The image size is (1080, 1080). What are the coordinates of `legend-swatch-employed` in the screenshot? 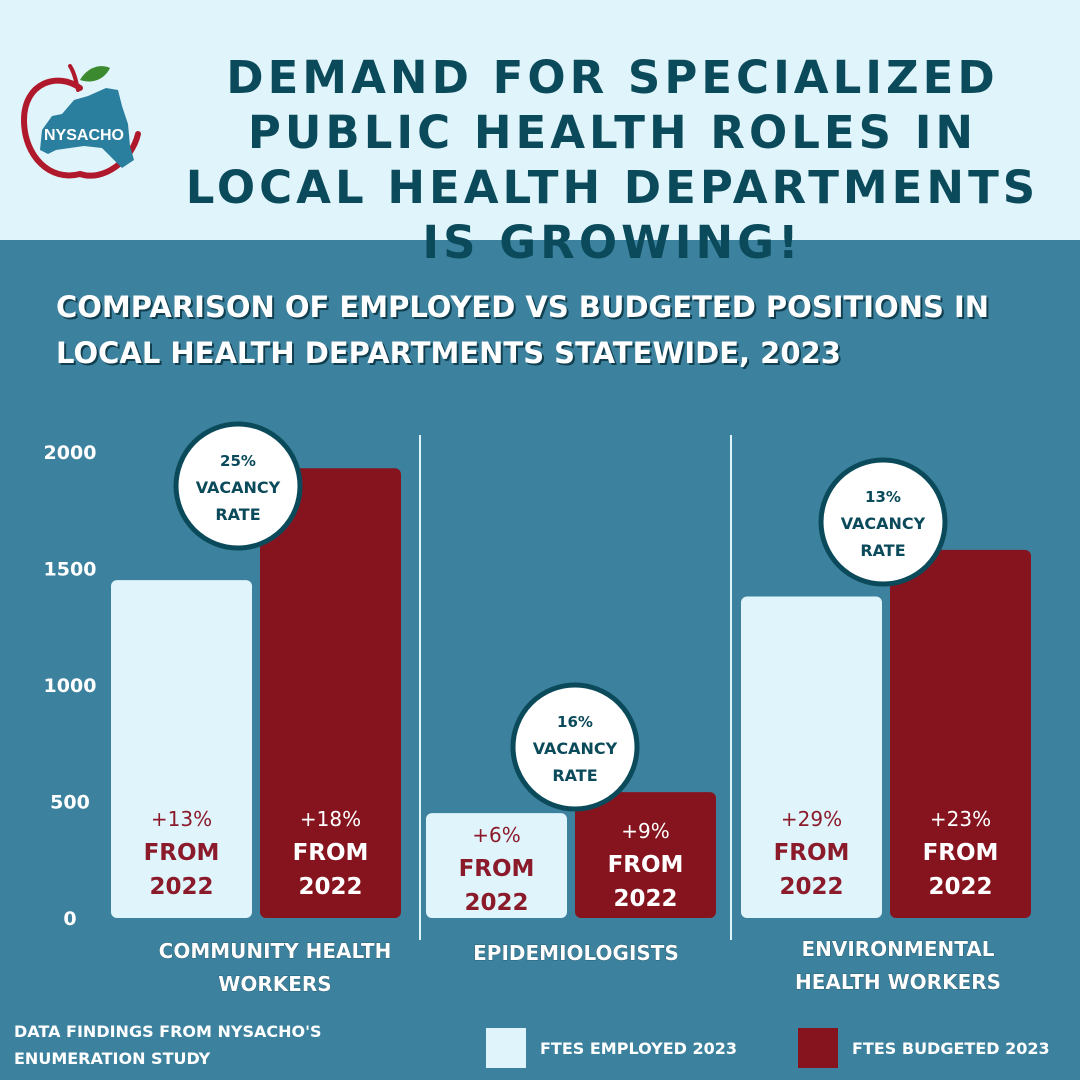 It's located at (506, 1048).